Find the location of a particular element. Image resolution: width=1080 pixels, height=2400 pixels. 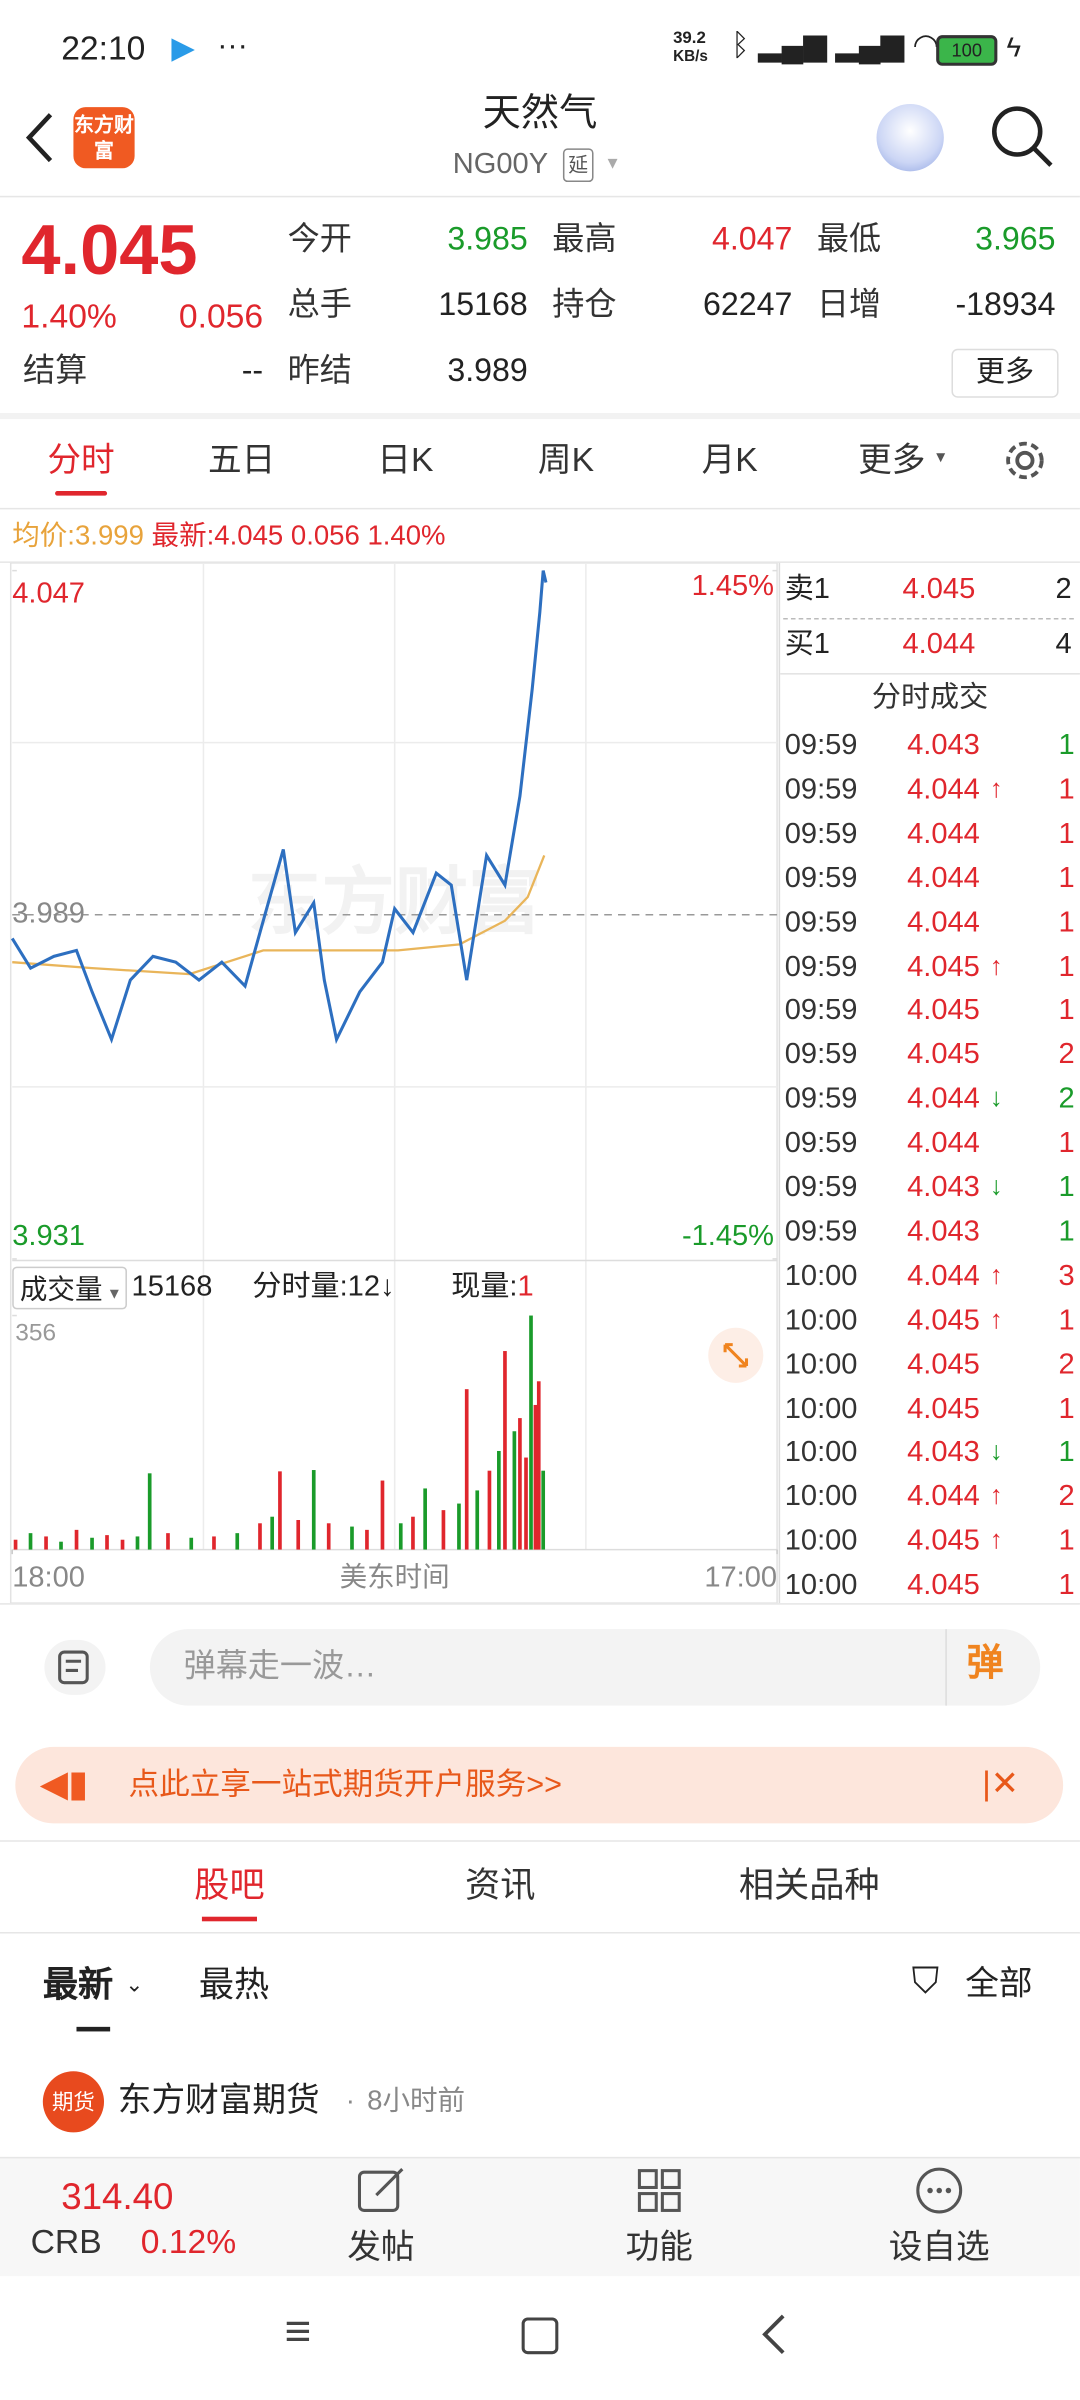

tab: 周K is located at coordinates (566, 459).